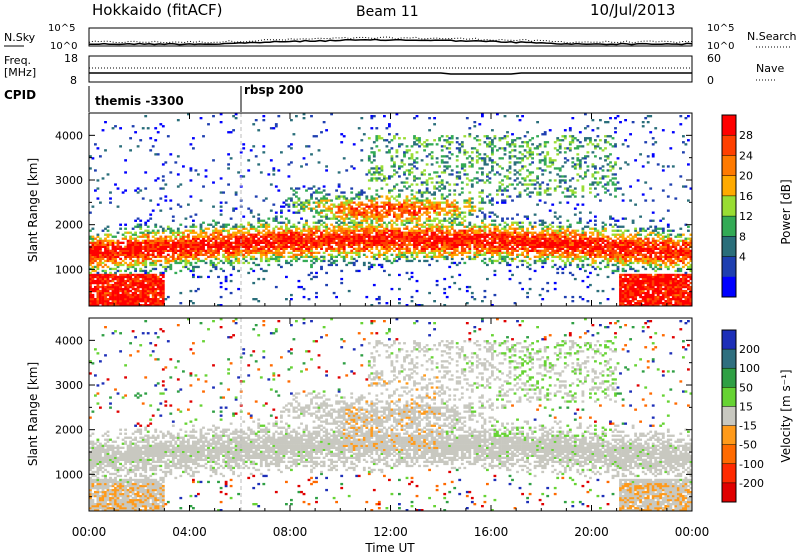 The image size is (800, 554). What do you see at coordinates (772, 36) in the screenshot?
I see `nsearch-label: N.Search` at bounding box center [772, 36].